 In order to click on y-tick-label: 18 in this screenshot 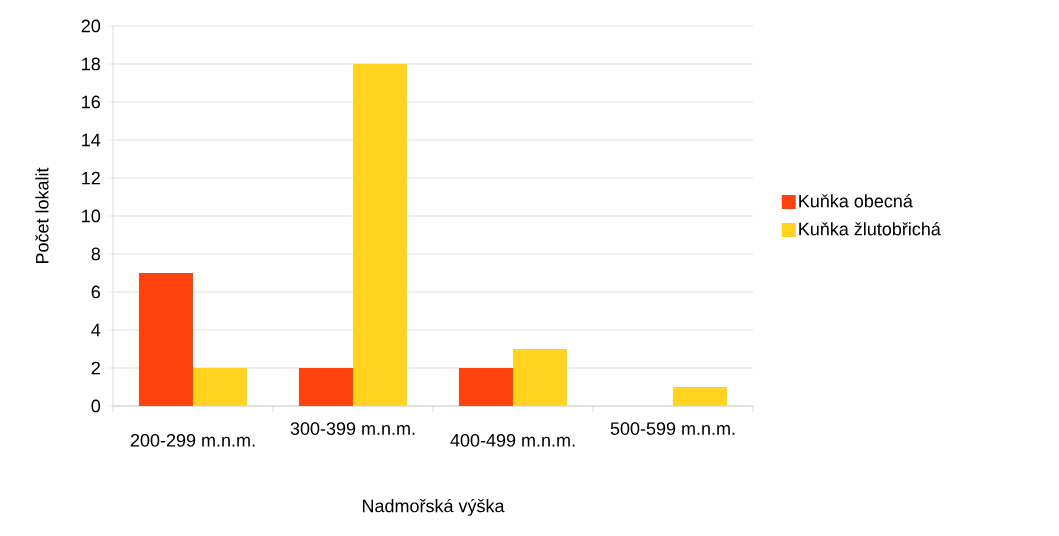, I will do `click(91, 64)`.